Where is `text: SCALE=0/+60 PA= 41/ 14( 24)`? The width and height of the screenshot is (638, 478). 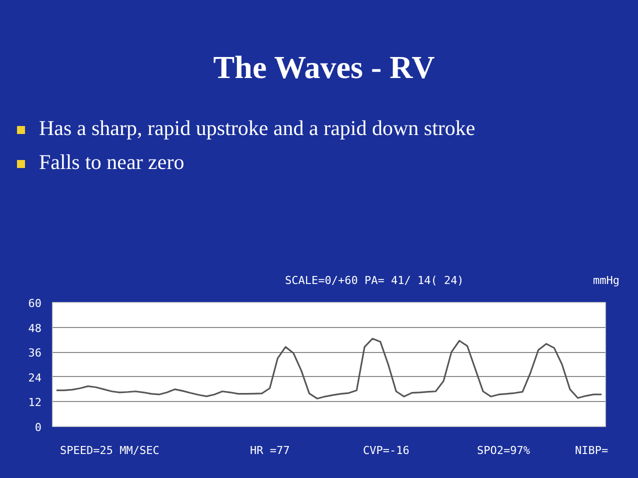
text: SCALE=0/+60 PA= 41/ 14( 24) is located at coordinates (374, 281).